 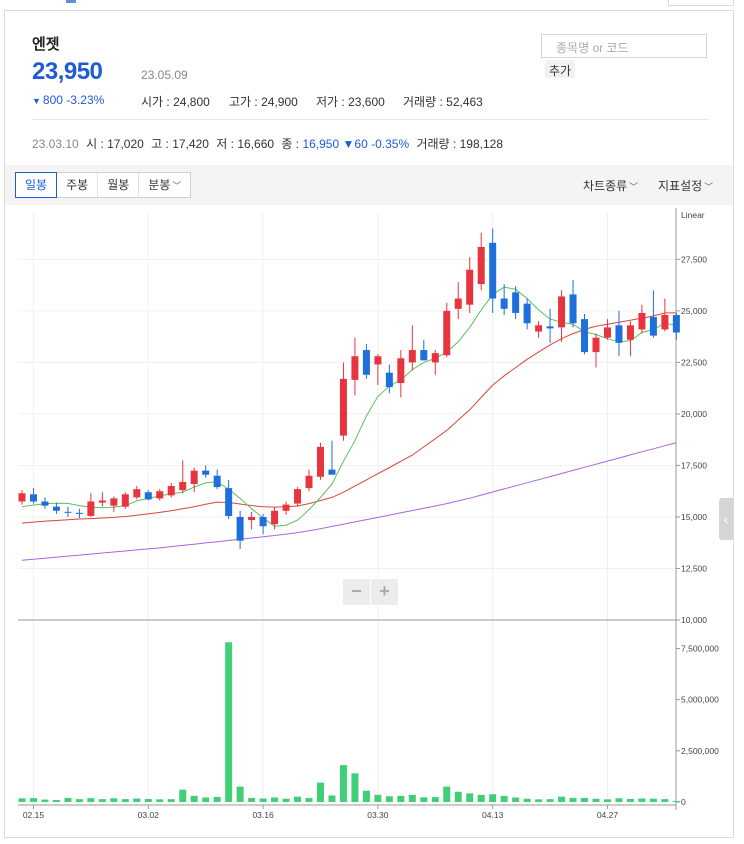 What do you see at coordinates (560, 69) in the screenshot?
I see `add-button: 추가` at bounding box center [560, 69].